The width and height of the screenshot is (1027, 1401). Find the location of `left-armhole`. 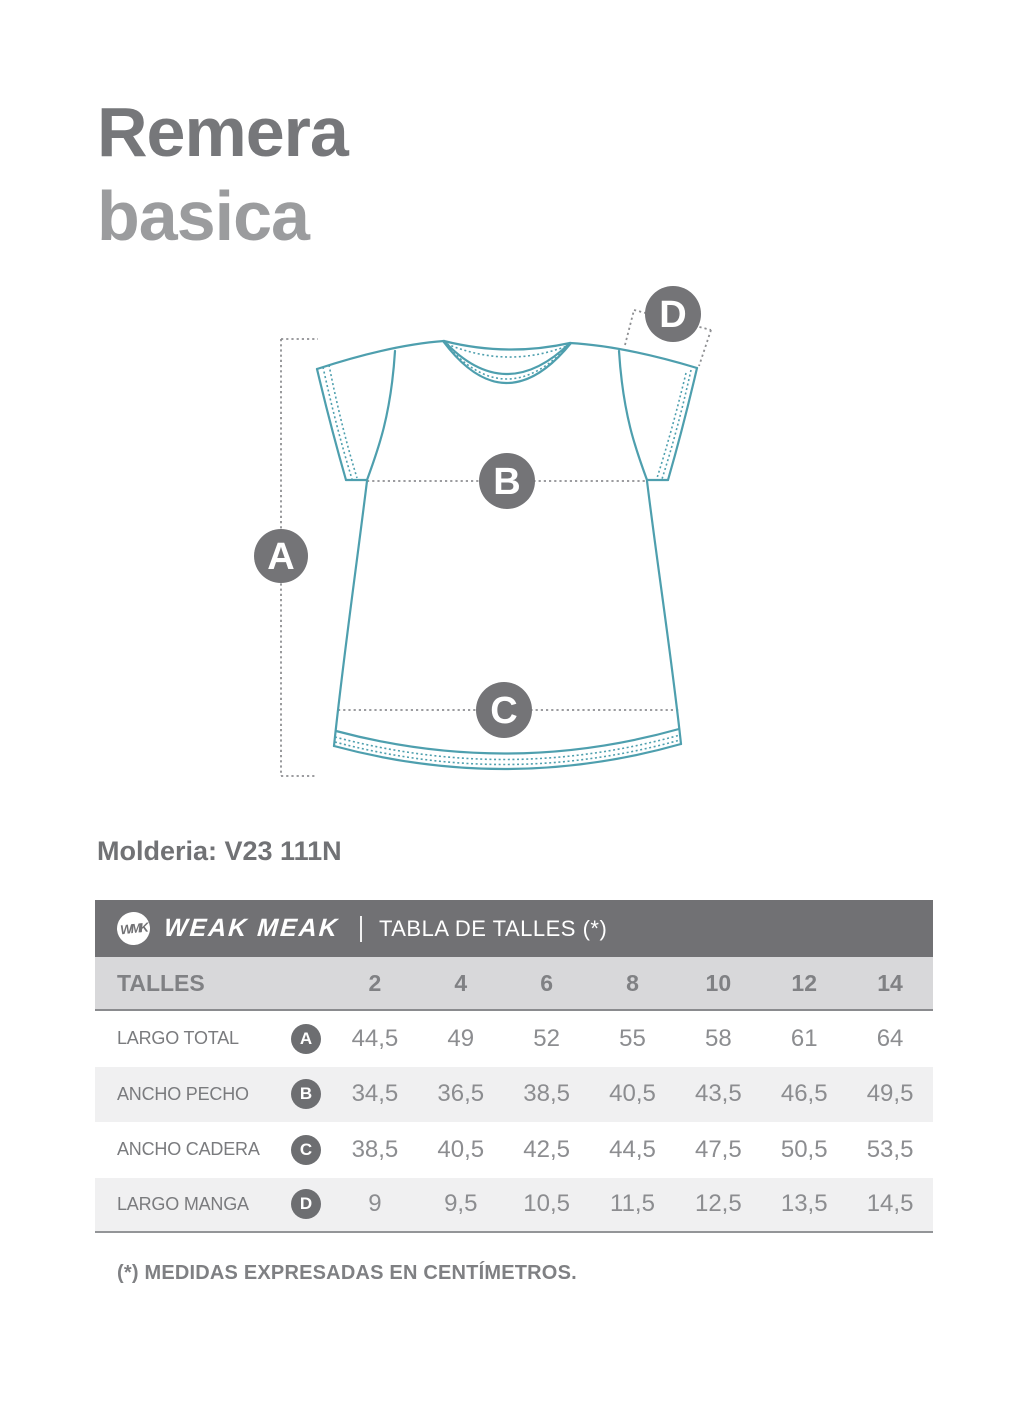

left-armhole is located at coordinates (381, 415).